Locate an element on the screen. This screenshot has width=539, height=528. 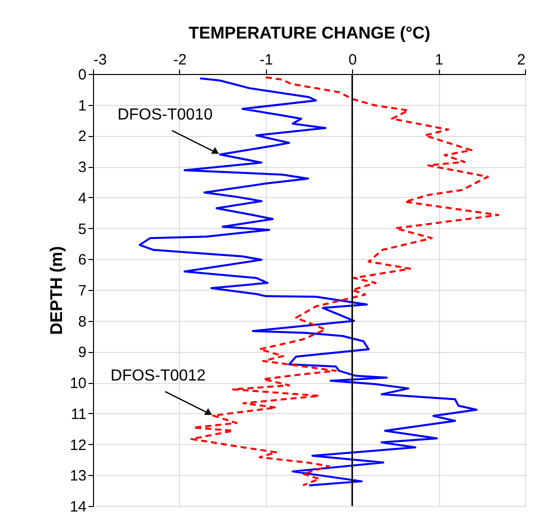
y-tick-label: 10 is located at coordinates (78, 383).